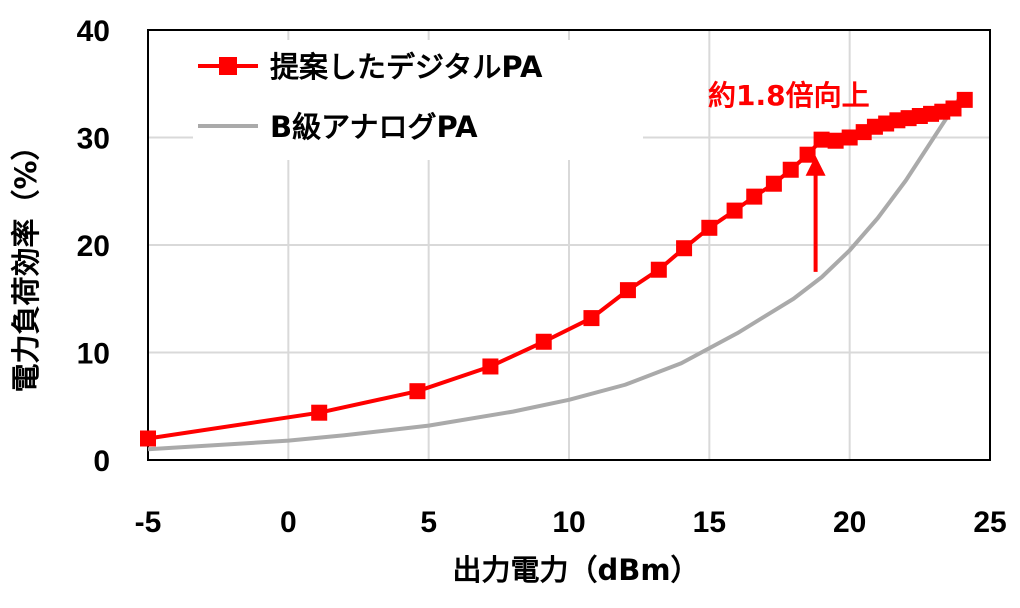 Image resolution: width=1020 pixels, height=608 pixels. What do you see at coordinates (228, 66) in the screenshot?
I see `legend-marker-proposed` at bounding box center [228, 66].